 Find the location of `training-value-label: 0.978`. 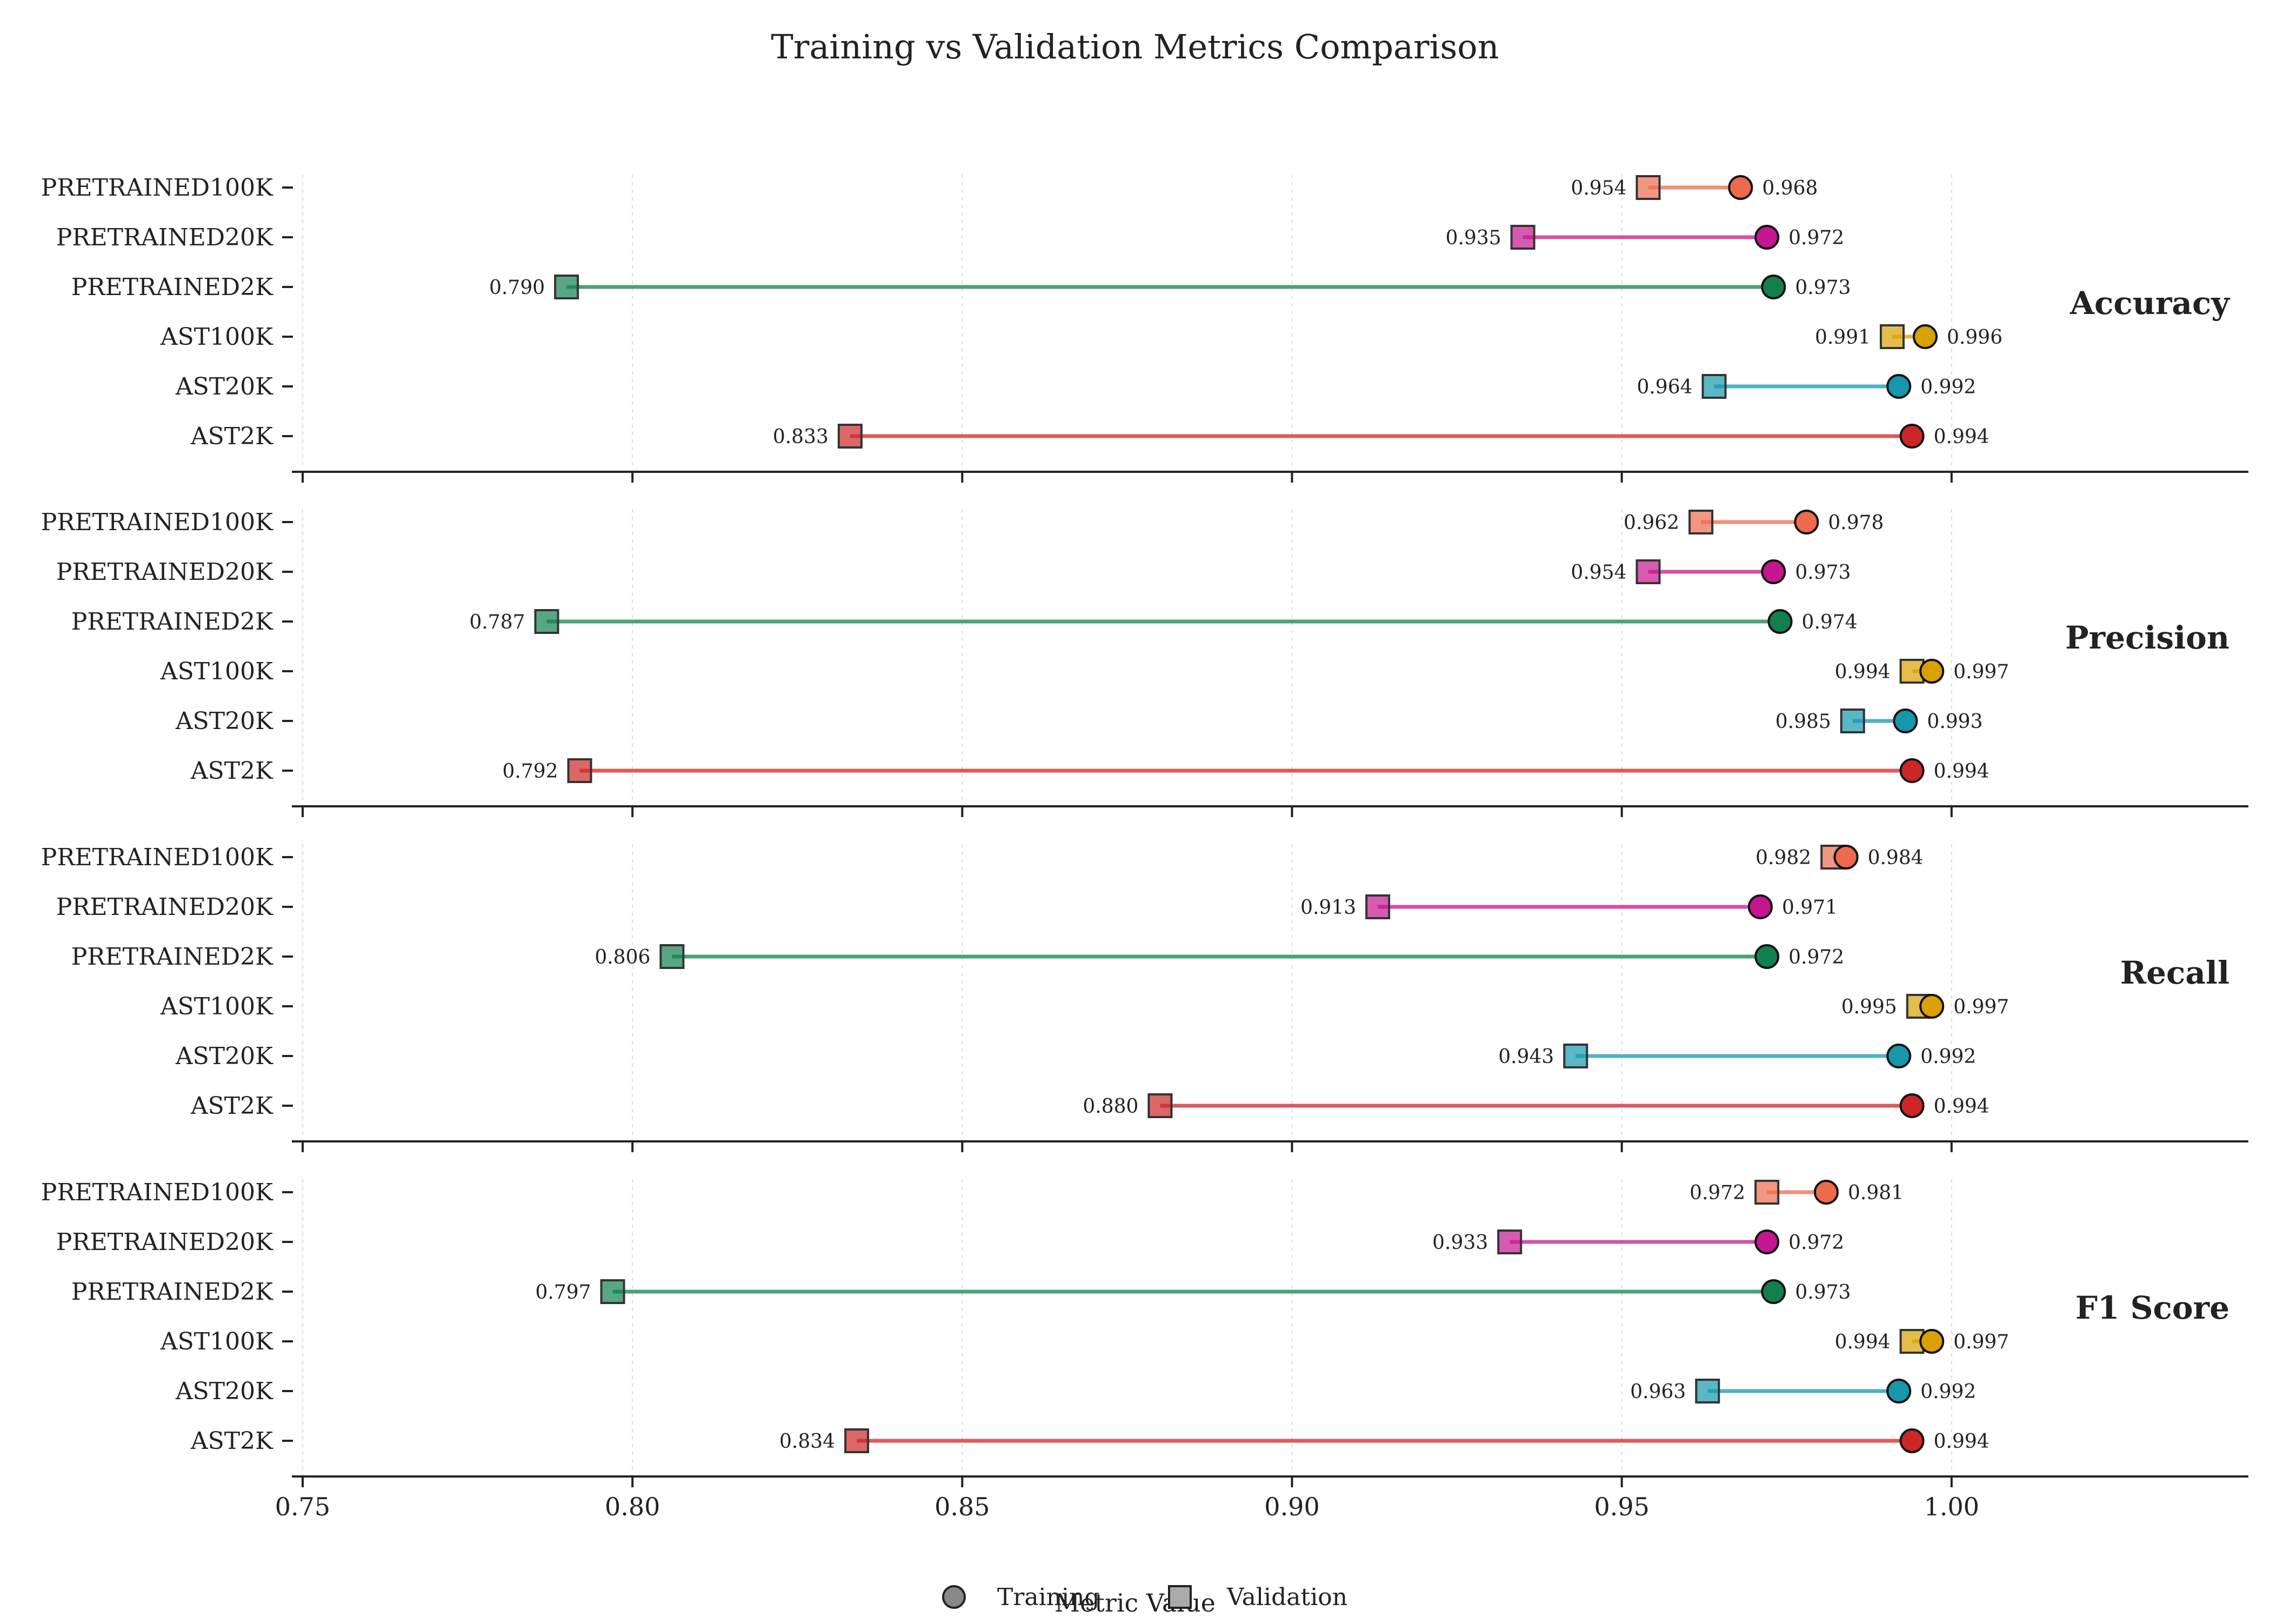

training-value-label: 0.978 is located at coordinates (1856, 523).